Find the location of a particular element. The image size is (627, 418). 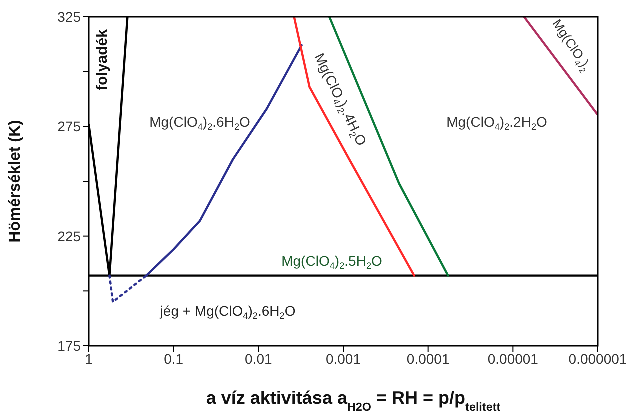

x-tick-label: 0.00001 is located at coordinates (513, 358).